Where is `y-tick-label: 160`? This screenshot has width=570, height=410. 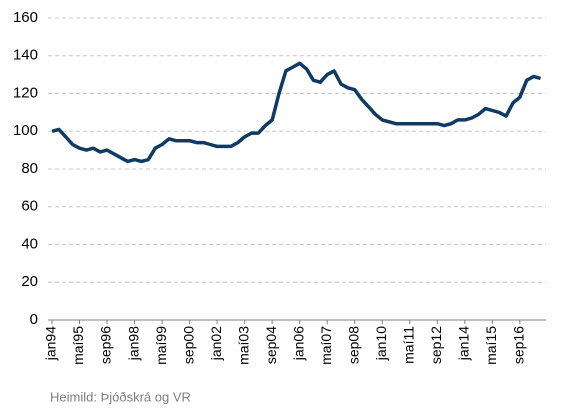
y-tick-label: 160 is located at coordinates (25, 17).